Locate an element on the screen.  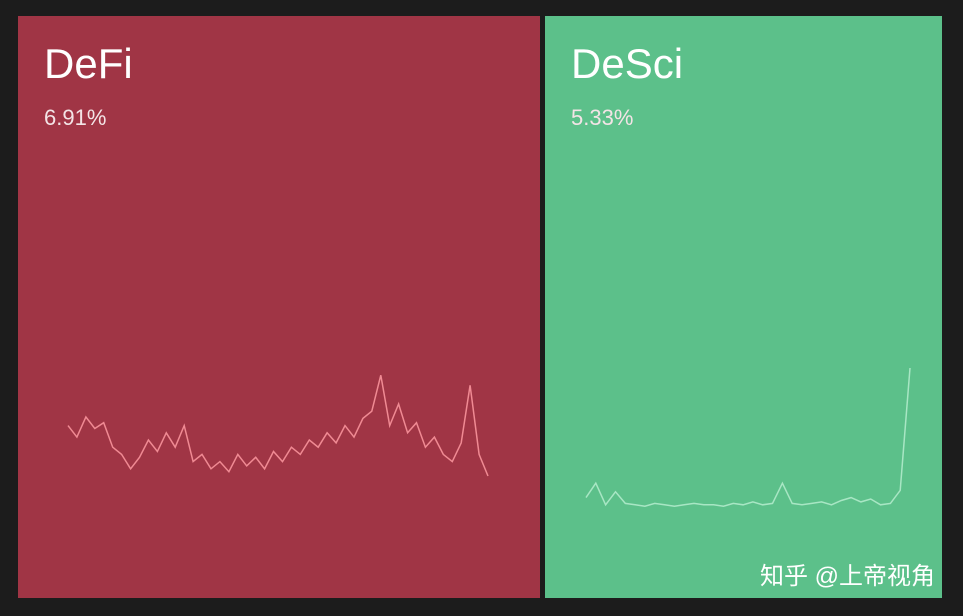
tile-title: DeFi is located at coordinates (88, 63).